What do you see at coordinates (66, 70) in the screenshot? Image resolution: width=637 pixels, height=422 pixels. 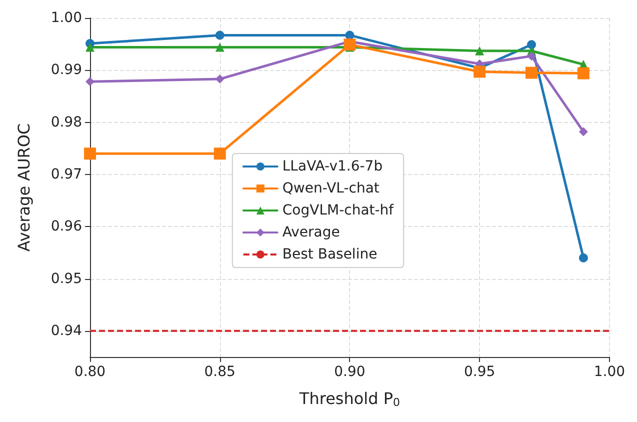 I see `y-tick-label: 0.99` at bounding box center [66, 70].